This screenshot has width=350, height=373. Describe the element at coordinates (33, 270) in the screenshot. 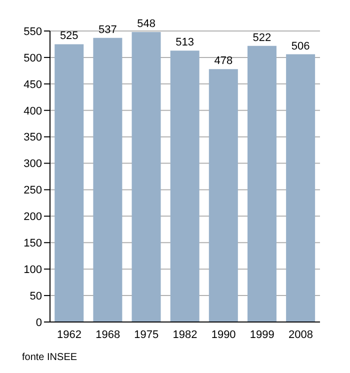

I see `y-tick-label: 100` at that location.